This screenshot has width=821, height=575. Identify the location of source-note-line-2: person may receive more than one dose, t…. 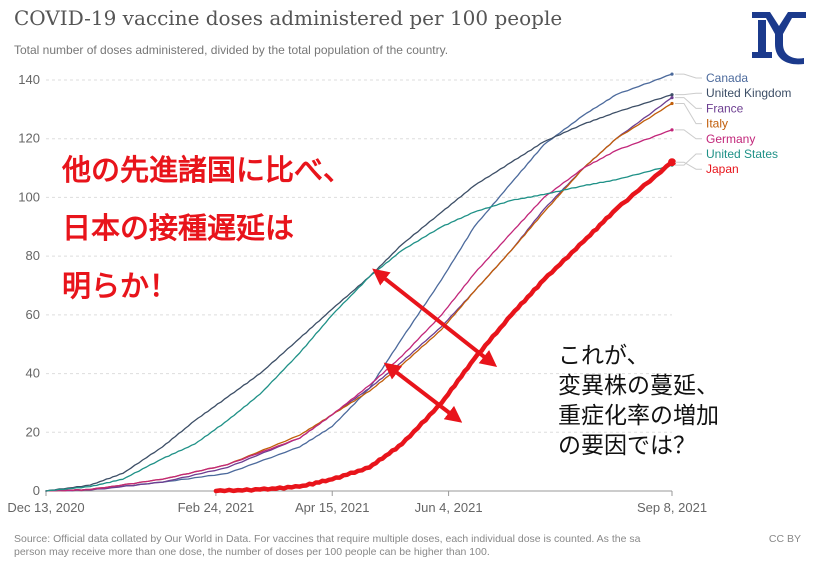
(252, 552).